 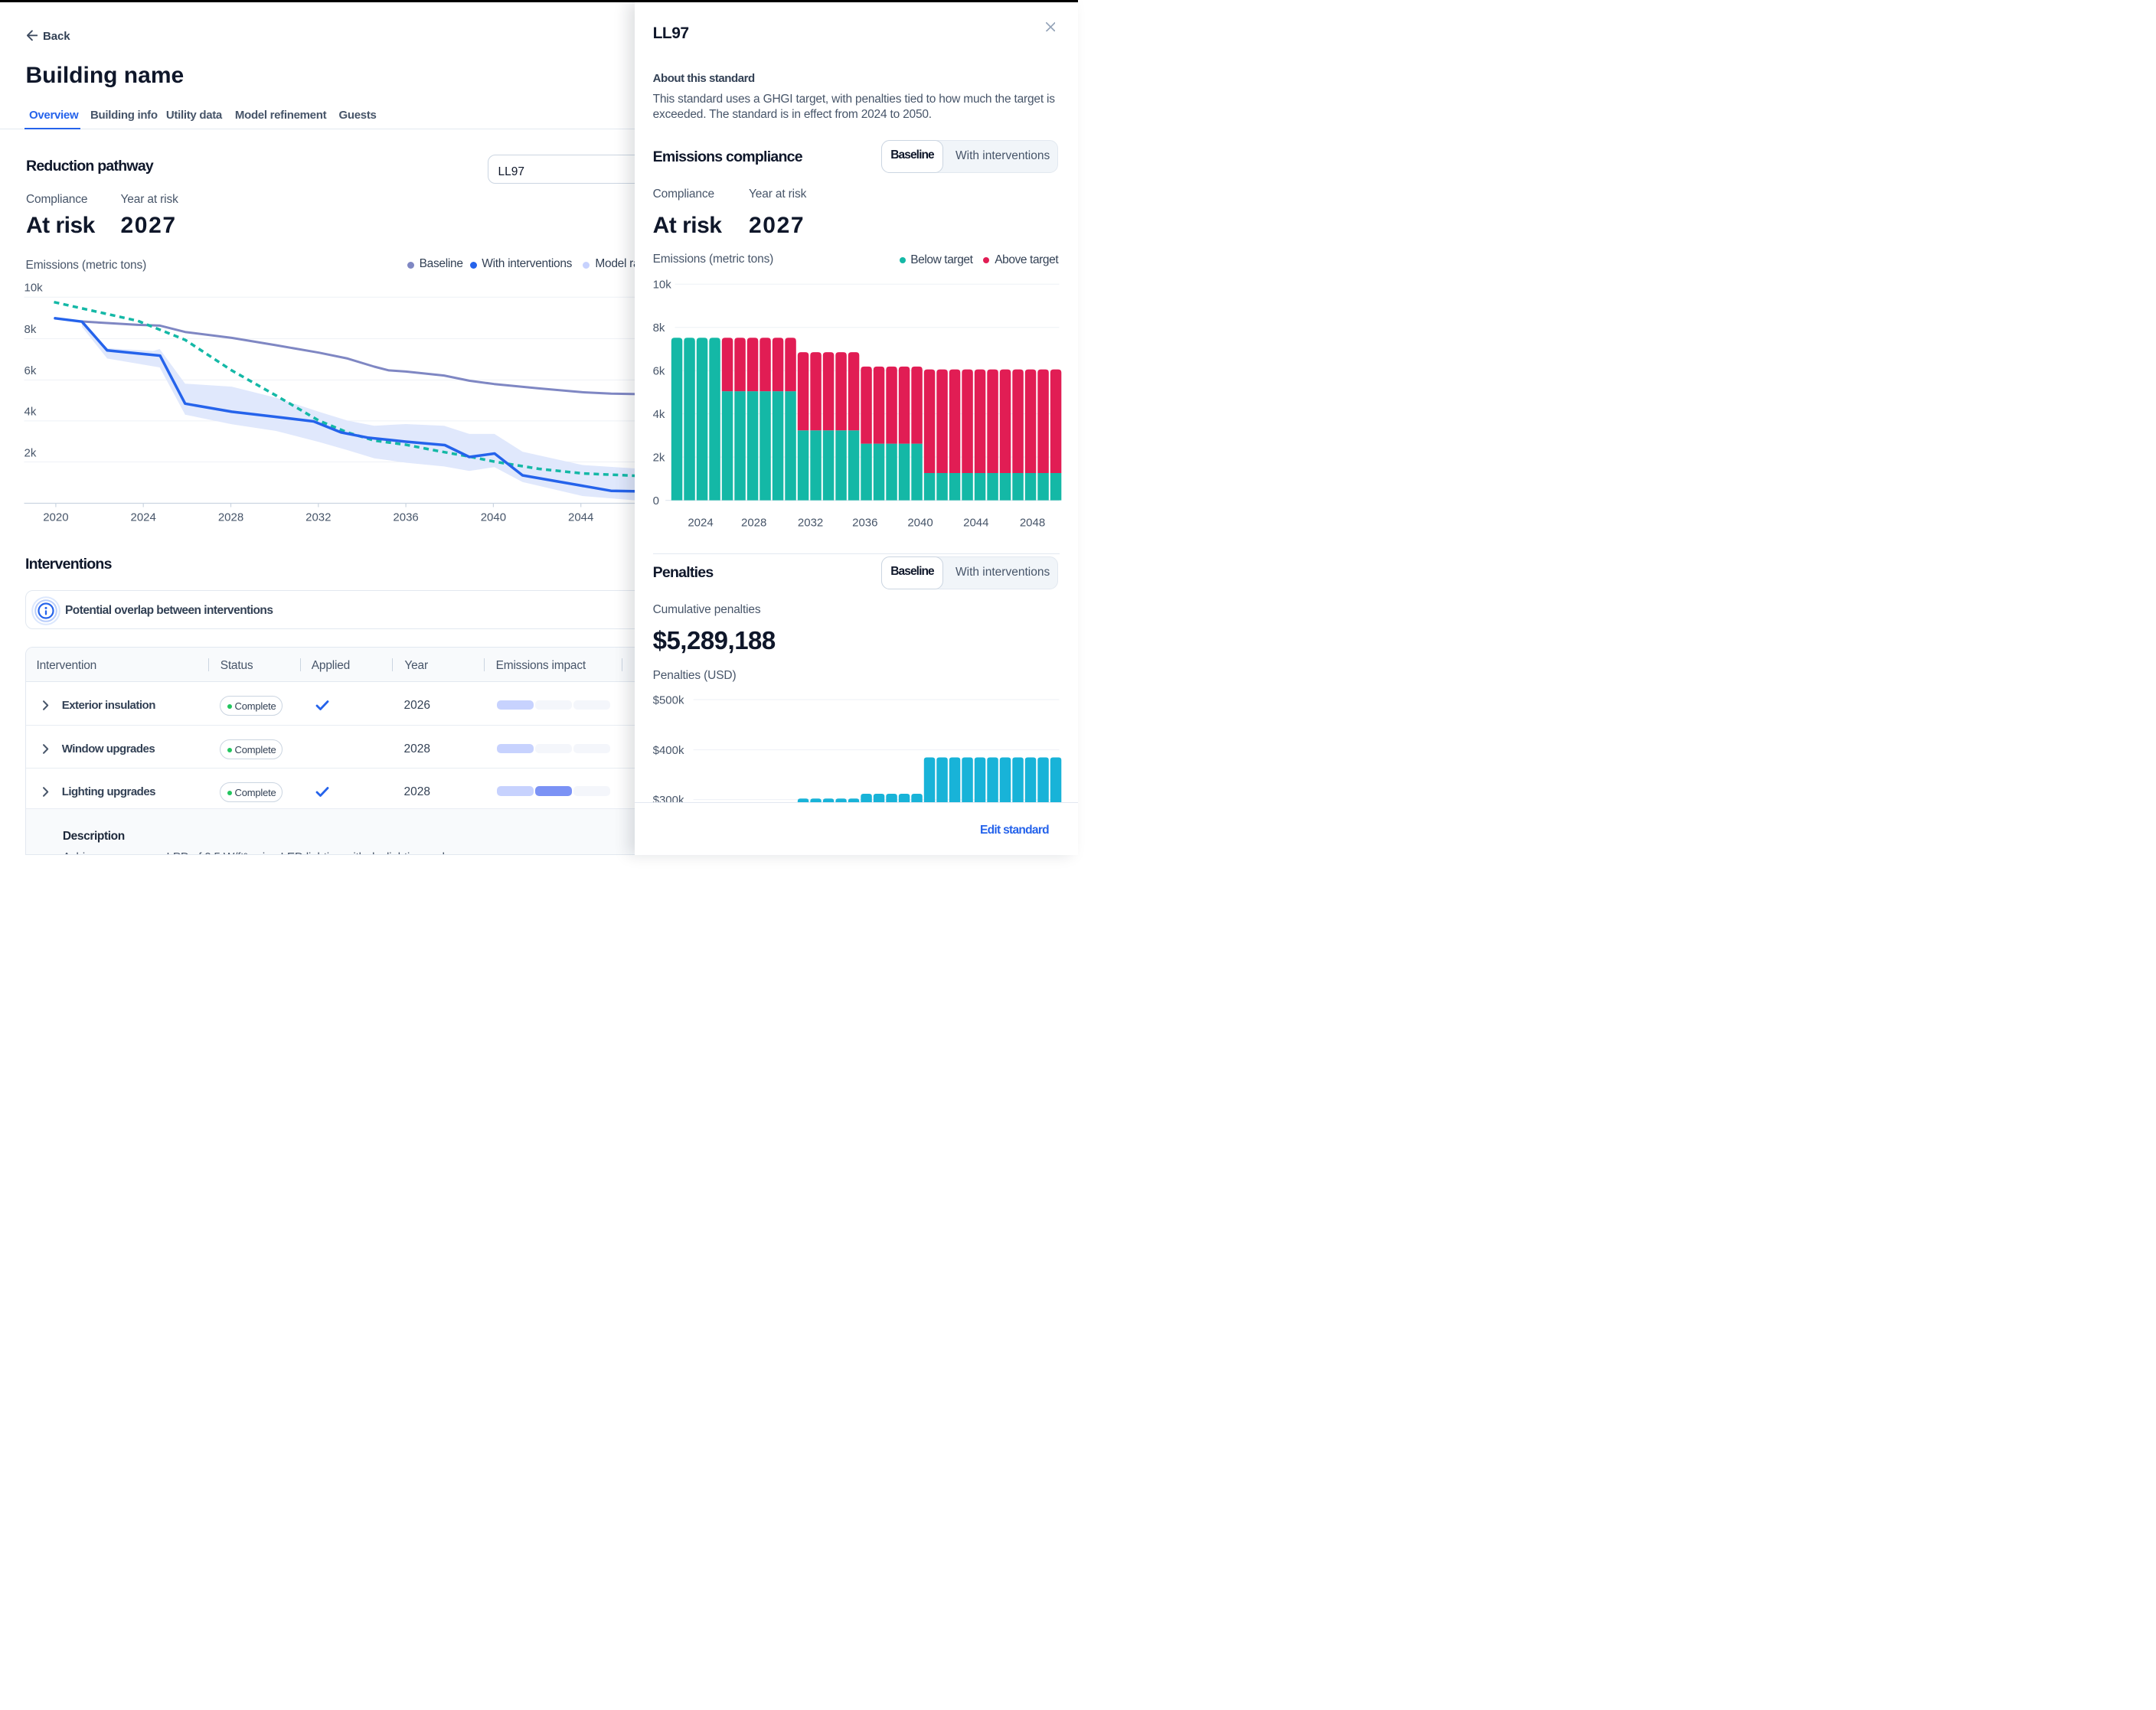 I want to click on svg-text: 2020, so click(x=55, y=517).